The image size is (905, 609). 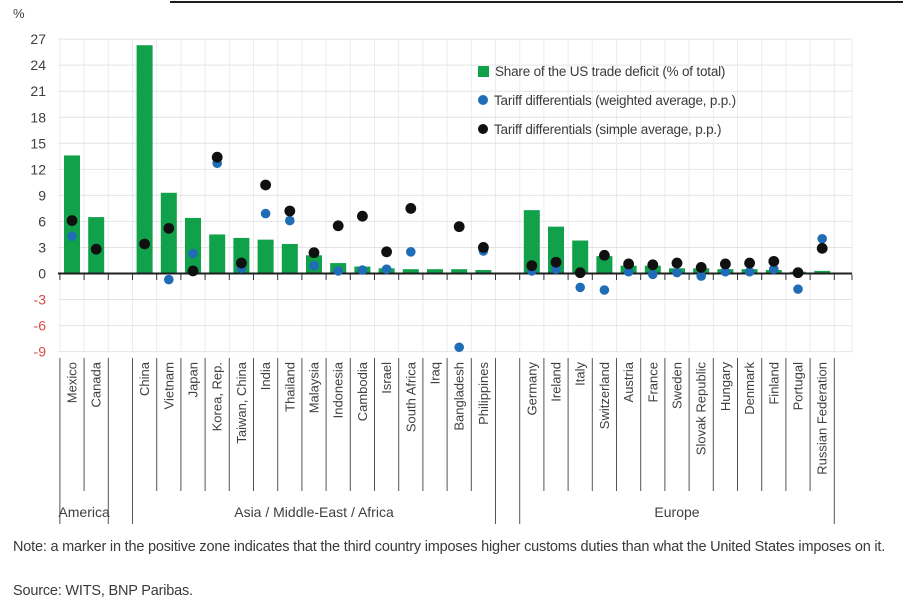 I want to click on source-text: Source: WITS, BNP Paribas., so click(x=103, y=591).